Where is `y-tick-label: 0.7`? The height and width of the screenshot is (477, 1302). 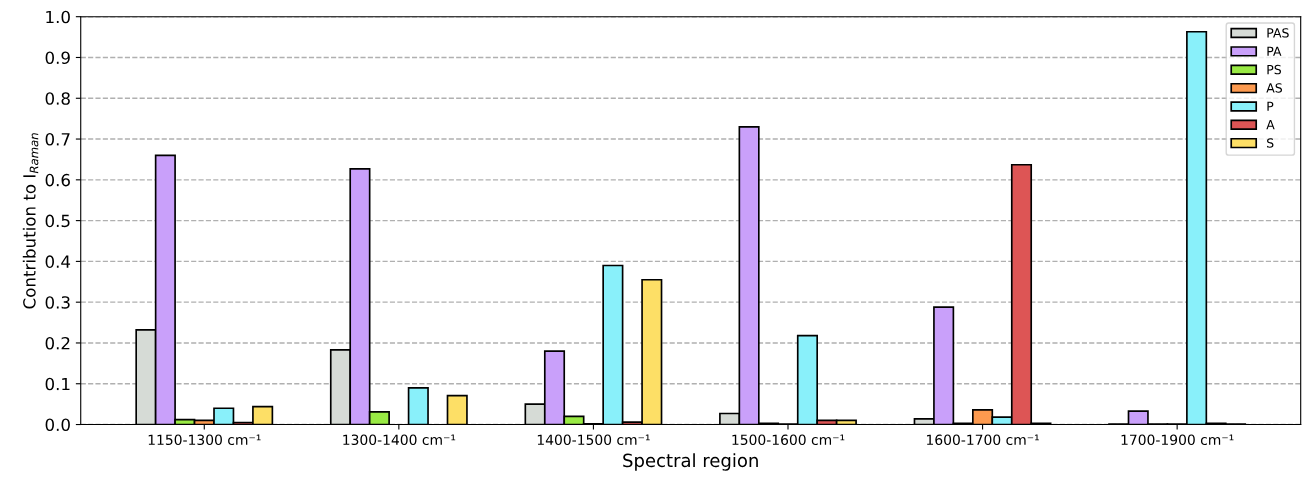 y-tick-label: 0.7 is located at coordinates (57, 139).